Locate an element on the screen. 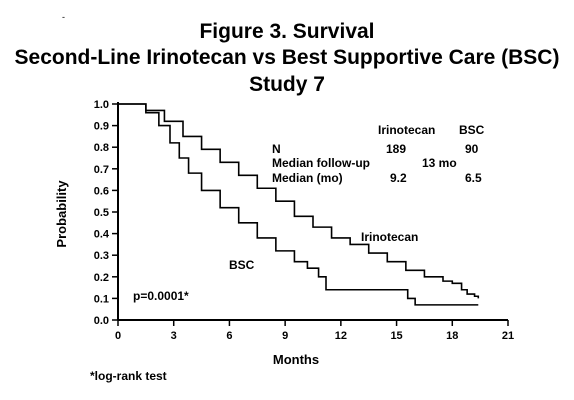  x-tick-label: 0 is located at coordinates (118, 336).